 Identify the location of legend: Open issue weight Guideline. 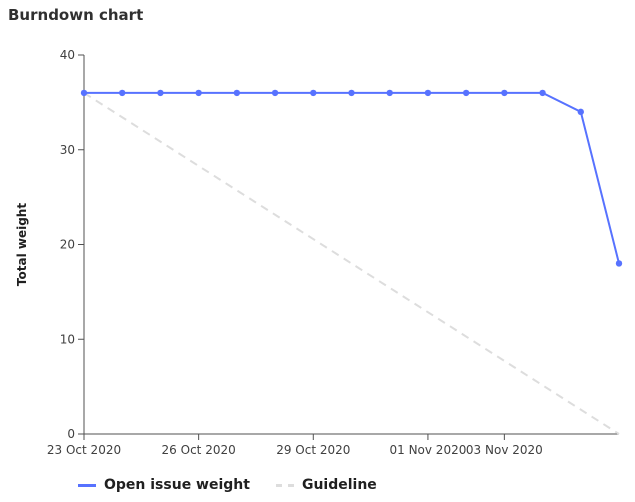
(227, 485).